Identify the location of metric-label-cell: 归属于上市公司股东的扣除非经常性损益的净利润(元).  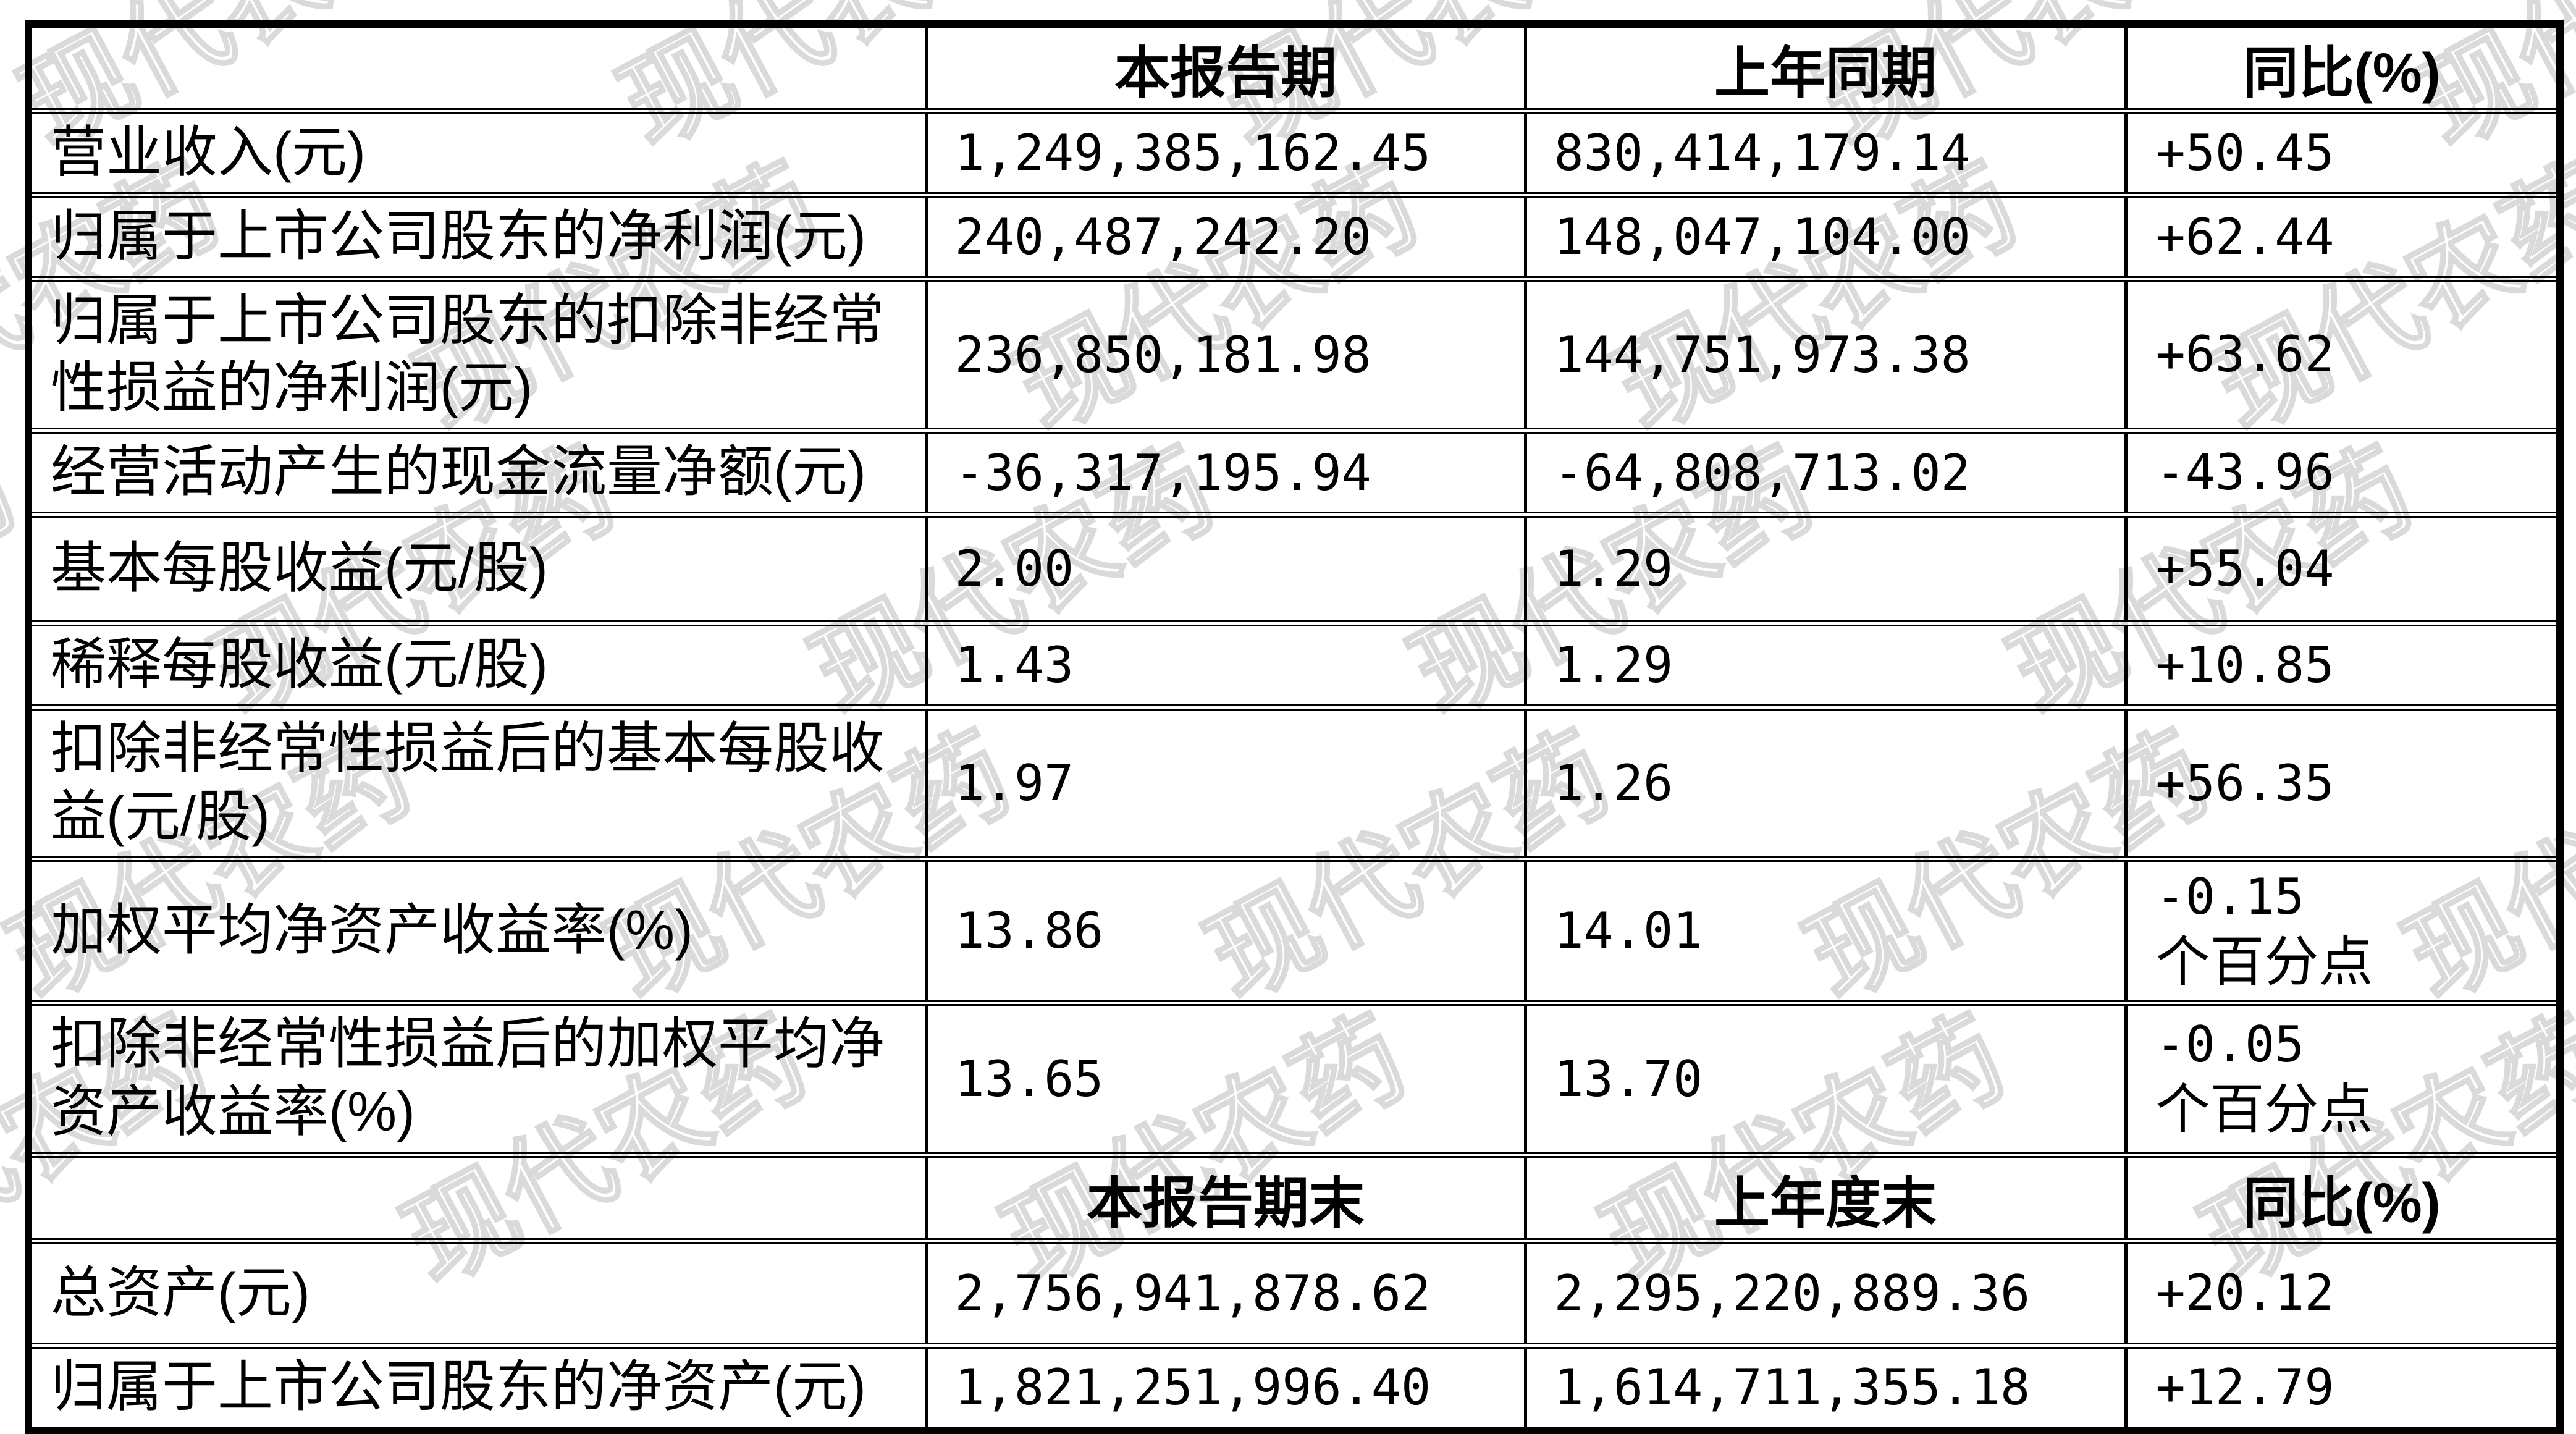
(477, 355).